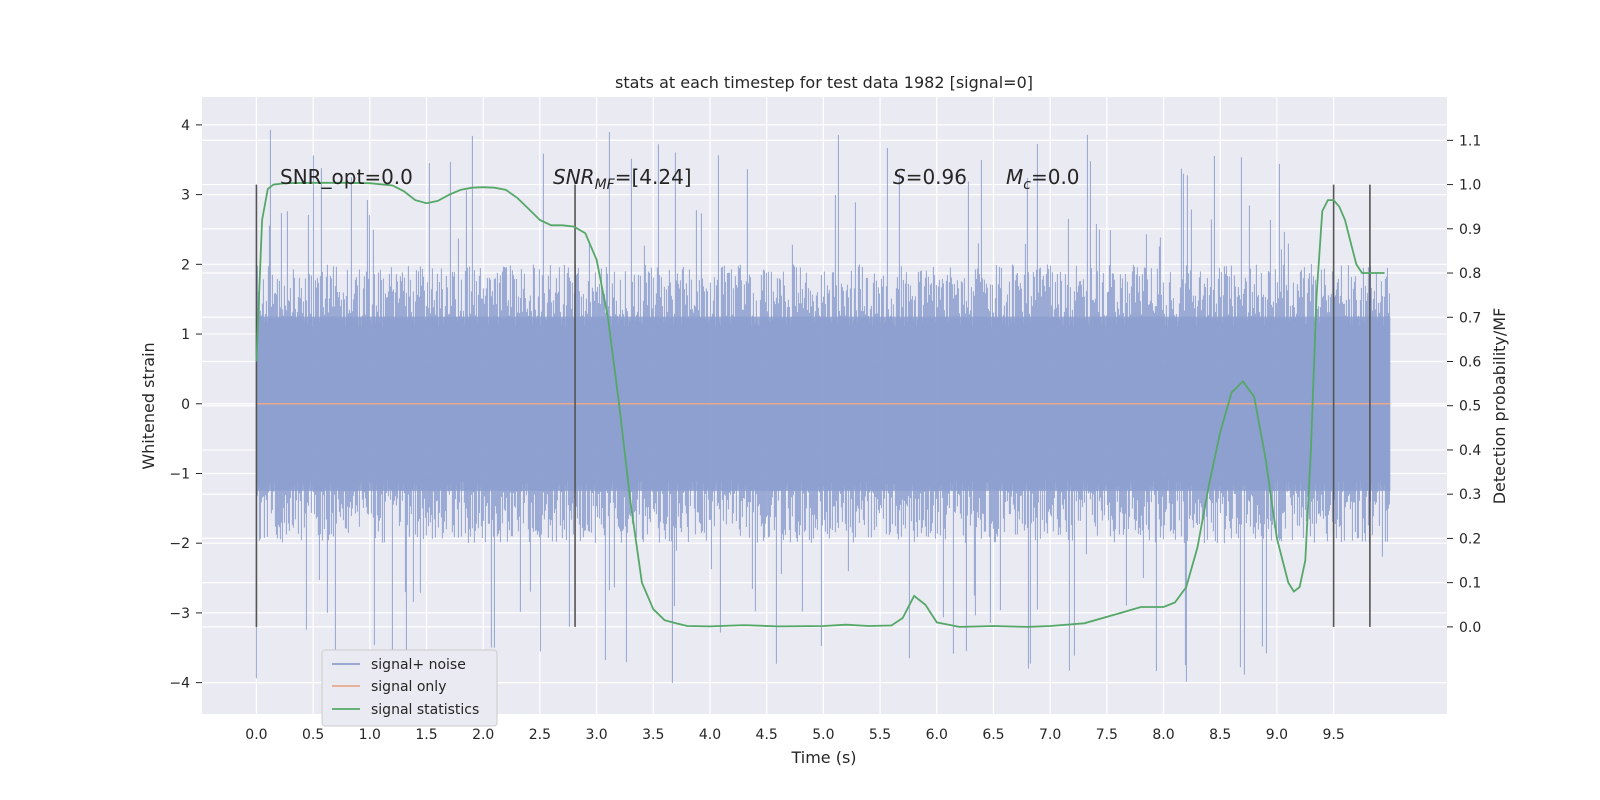  I want to click on legend-box, so click(409, 688).